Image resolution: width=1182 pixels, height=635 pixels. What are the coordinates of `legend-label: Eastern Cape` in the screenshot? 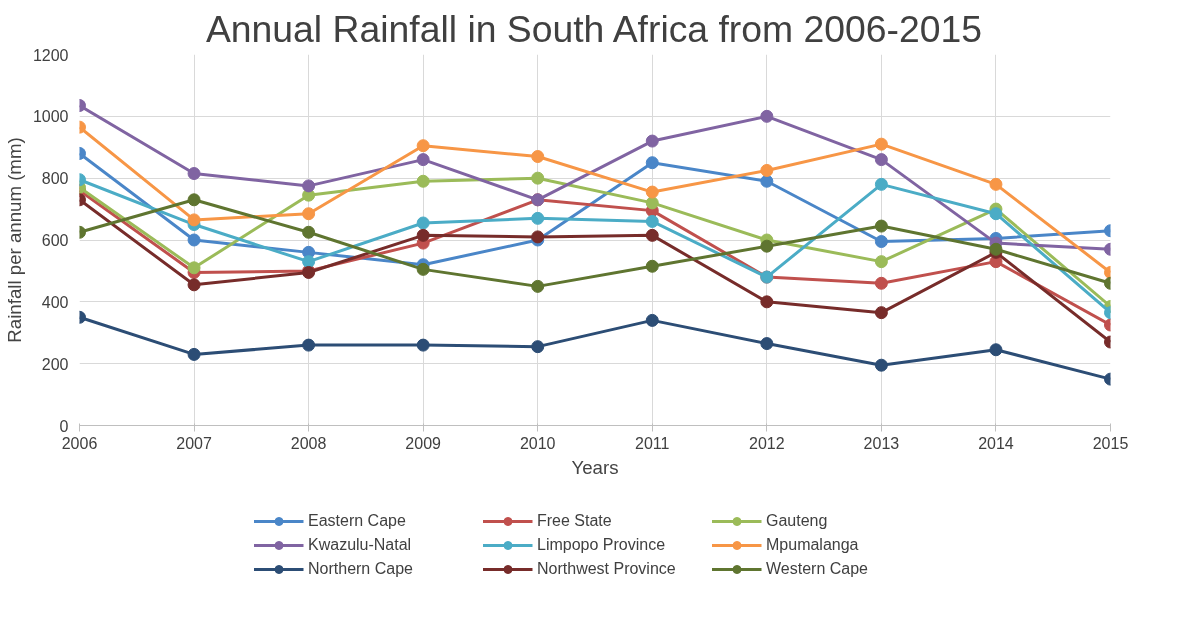 It's located at (357, 521).